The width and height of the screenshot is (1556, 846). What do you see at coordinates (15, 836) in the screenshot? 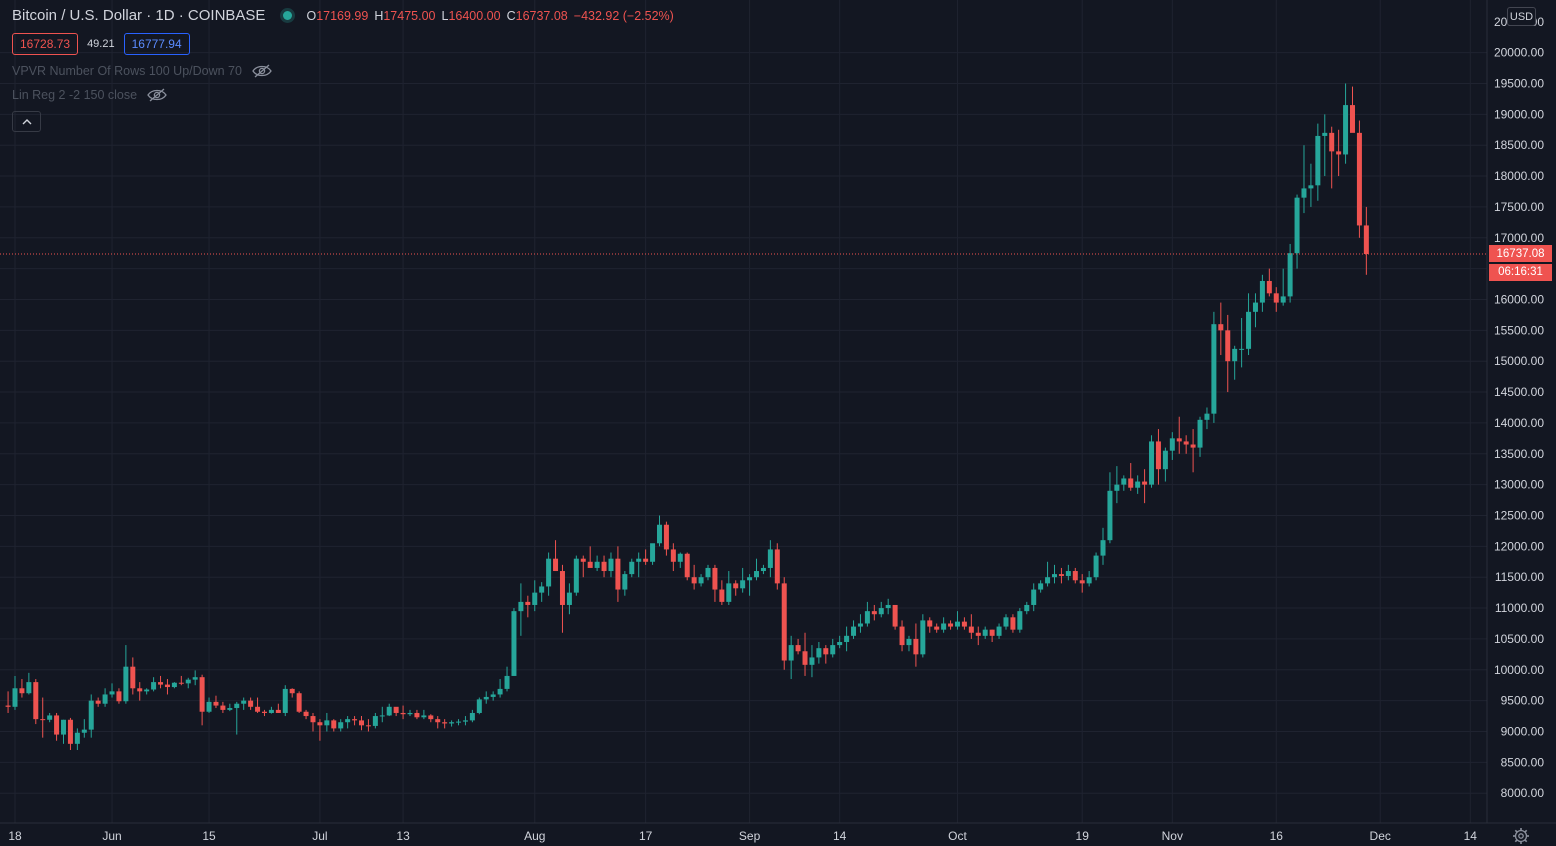
I see `x-tick-label: 18` at bounding box center [15, 836].